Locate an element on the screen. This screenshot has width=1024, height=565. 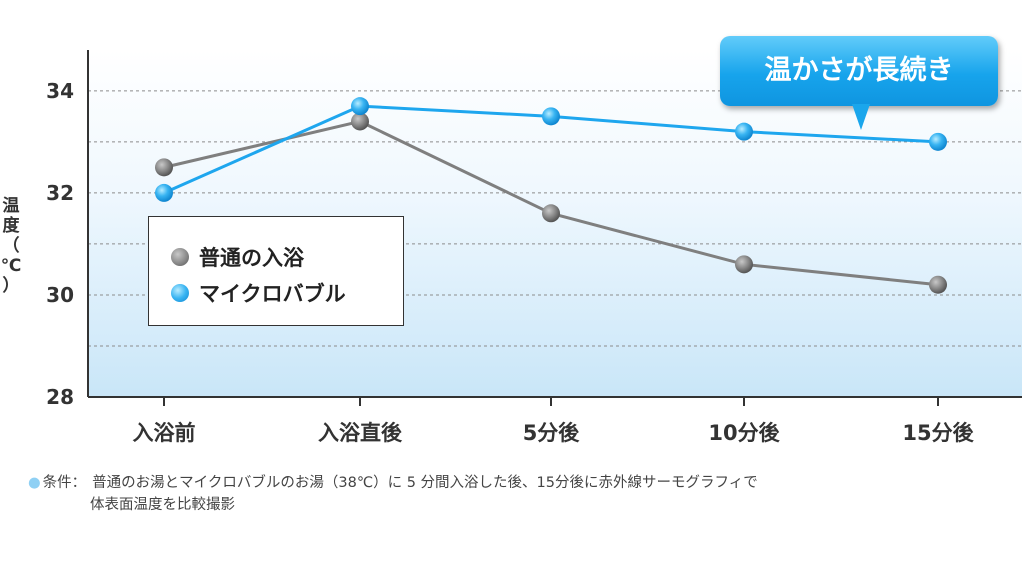
y-tick-label: 32 is located at coordinates (60, 193).